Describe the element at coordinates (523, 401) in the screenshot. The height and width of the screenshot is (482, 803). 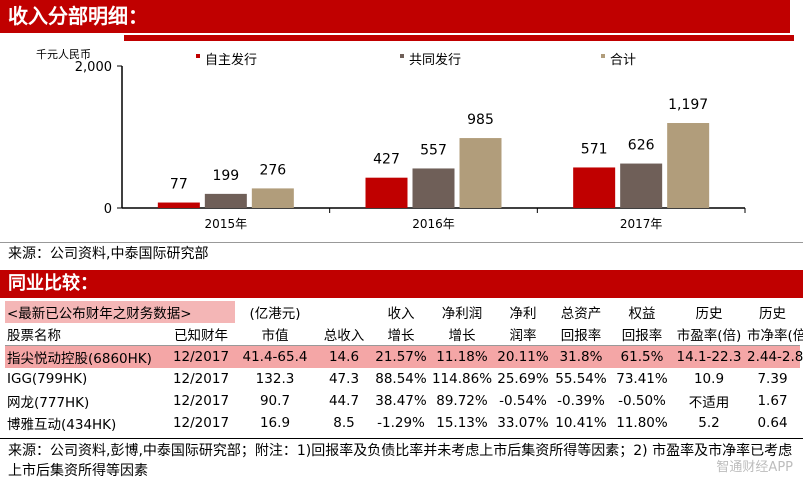
I see `table-cell: -0.54%` at that location.